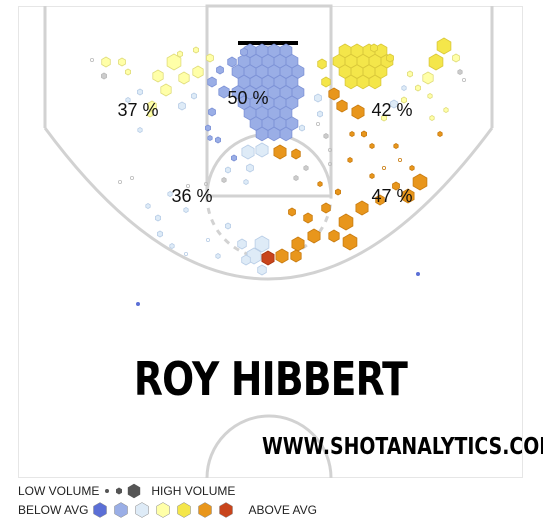 The height and width of the screenshot is (520, 543). I want to click on player-name: ROY HIBBERT, so click(270, 379).